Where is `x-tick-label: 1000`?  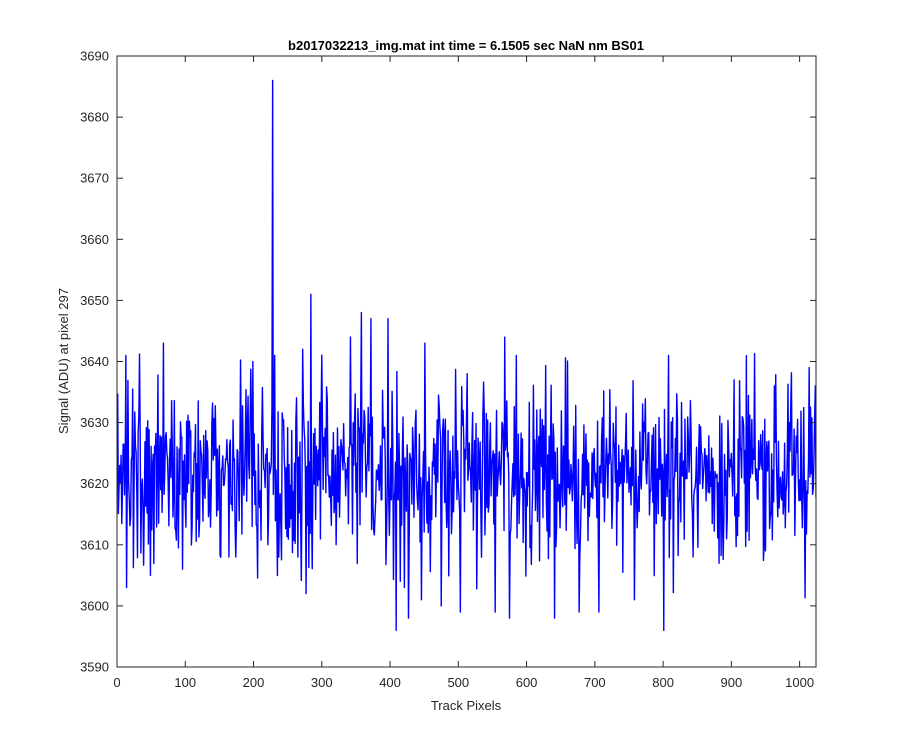 x-tick-label: 1000 is located at coordinates (799, 682).